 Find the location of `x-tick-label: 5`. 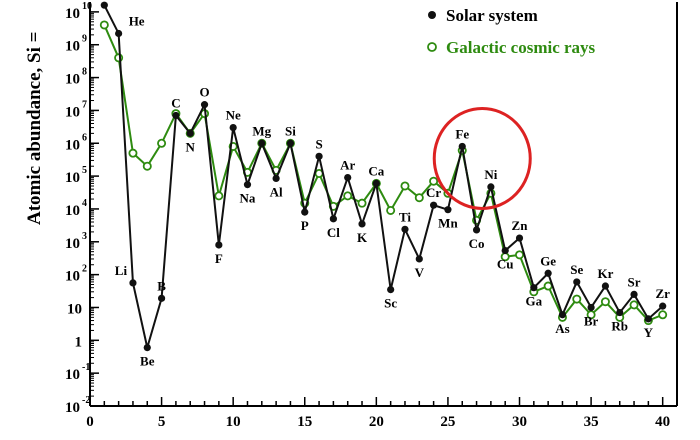

x-tick-label: 5 is located at coordinates (162, 422).